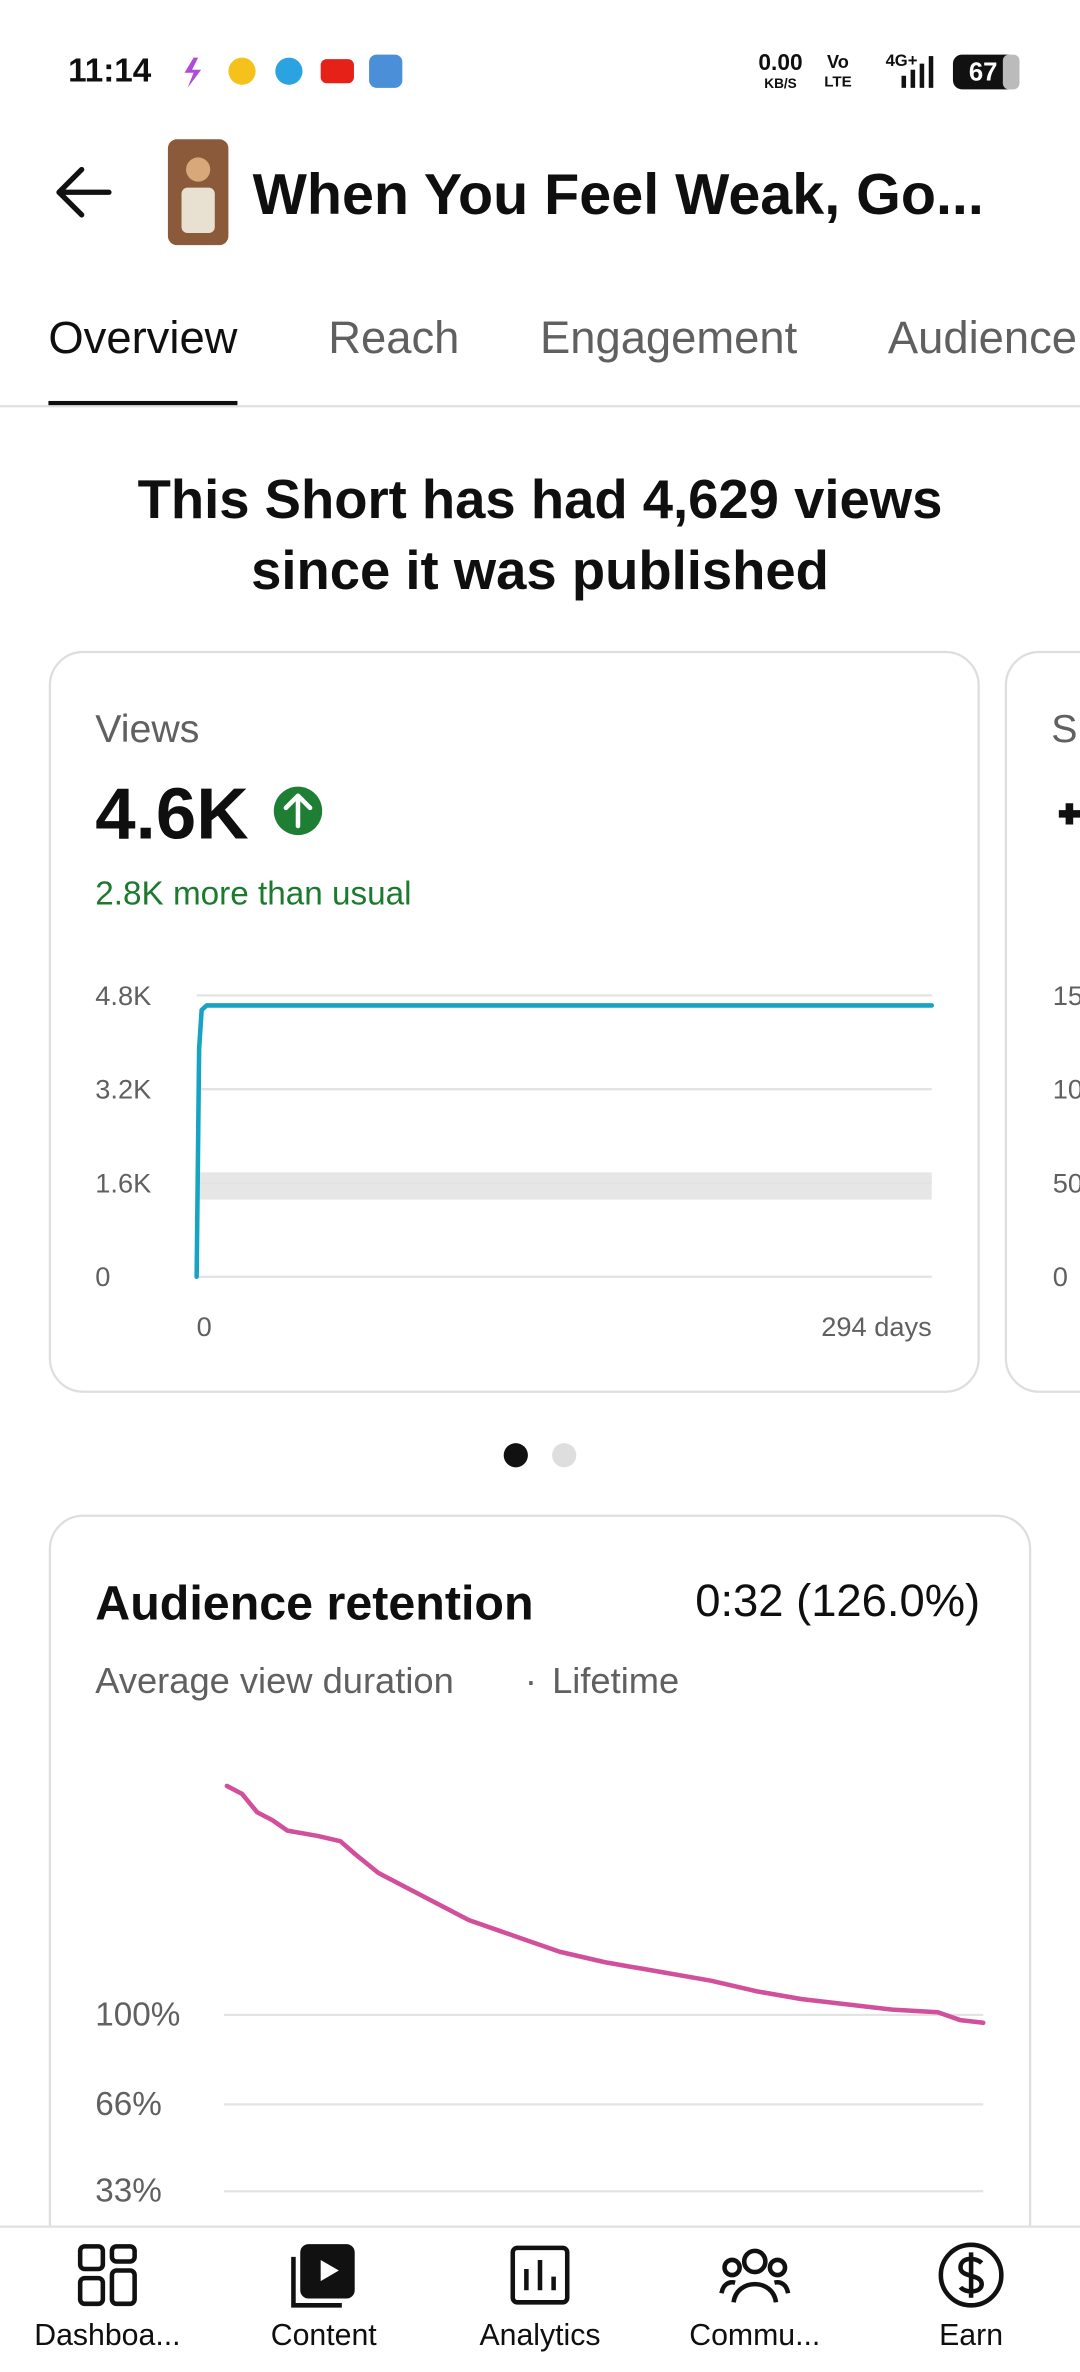 The width and height of the screenshot is (1080, 2372). Describe the element at coordinates (902, 60) in the screenshot. I see `network-type: 4G+` at that location.